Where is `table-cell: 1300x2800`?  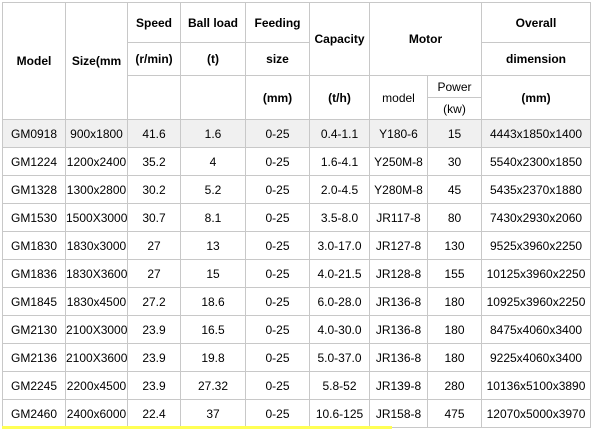
table-cell: 1300x2800 is located at coordinates (96, 189).